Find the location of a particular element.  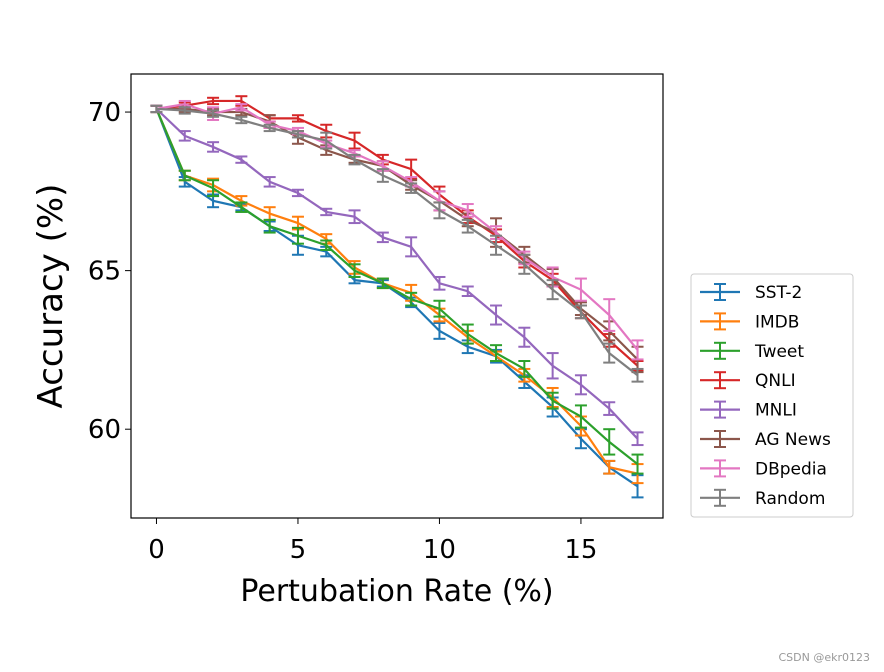

x-tick-label: 10 is located at coordinates (439, 550).